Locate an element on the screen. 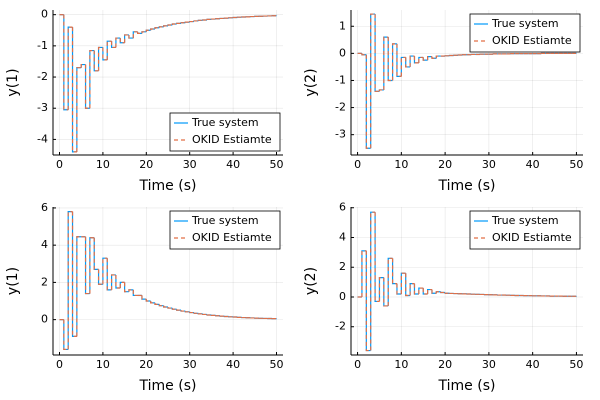  x-tick-label: 10 is located at coordinates (103, 164).